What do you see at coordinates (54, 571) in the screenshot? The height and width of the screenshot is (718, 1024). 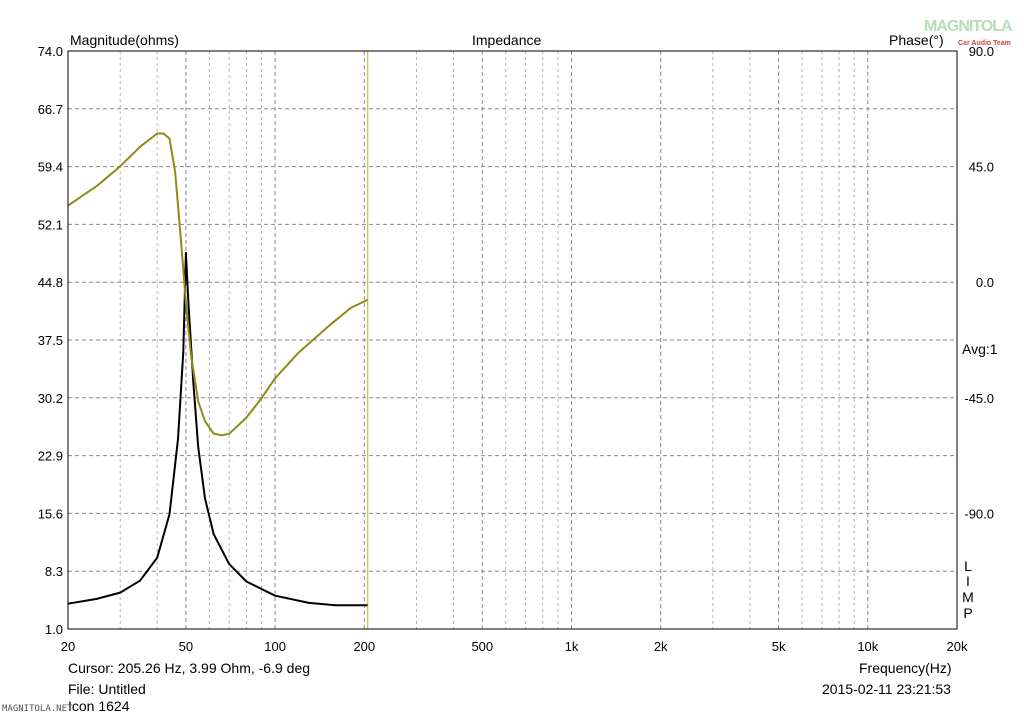 I see `y-tick-label: 8.3` at bounding box center [54, 571].